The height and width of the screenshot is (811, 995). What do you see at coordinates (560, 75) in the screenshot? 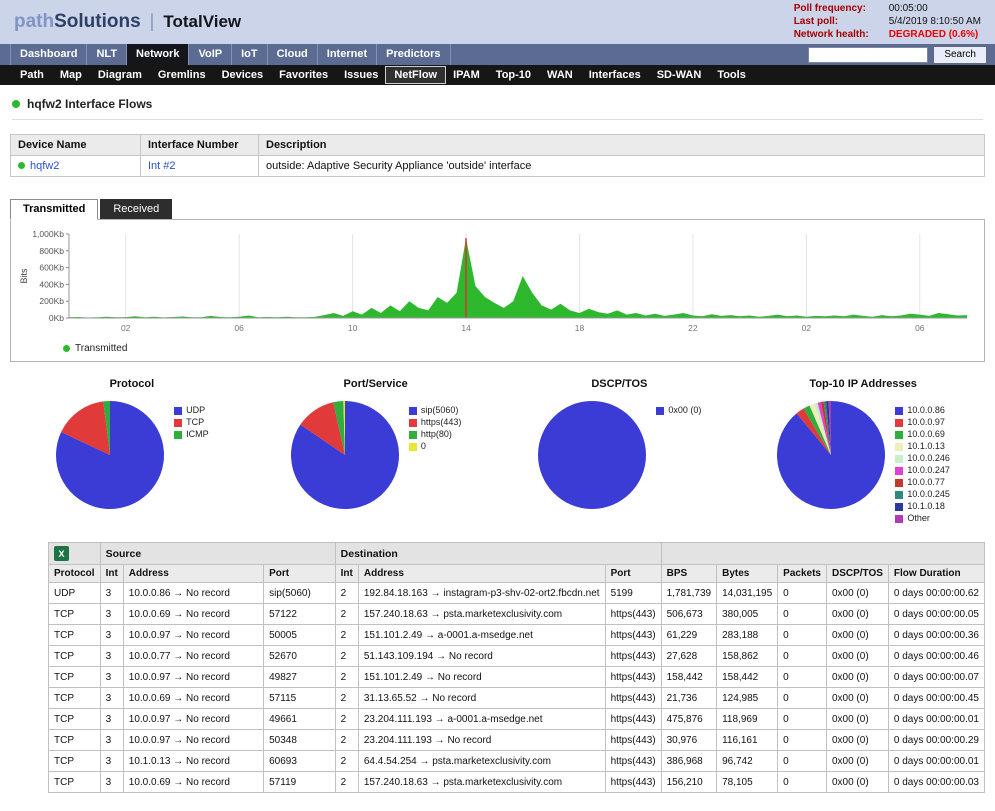
I see `subnav-item-wan: WAN` at bounding box center [560, 75].